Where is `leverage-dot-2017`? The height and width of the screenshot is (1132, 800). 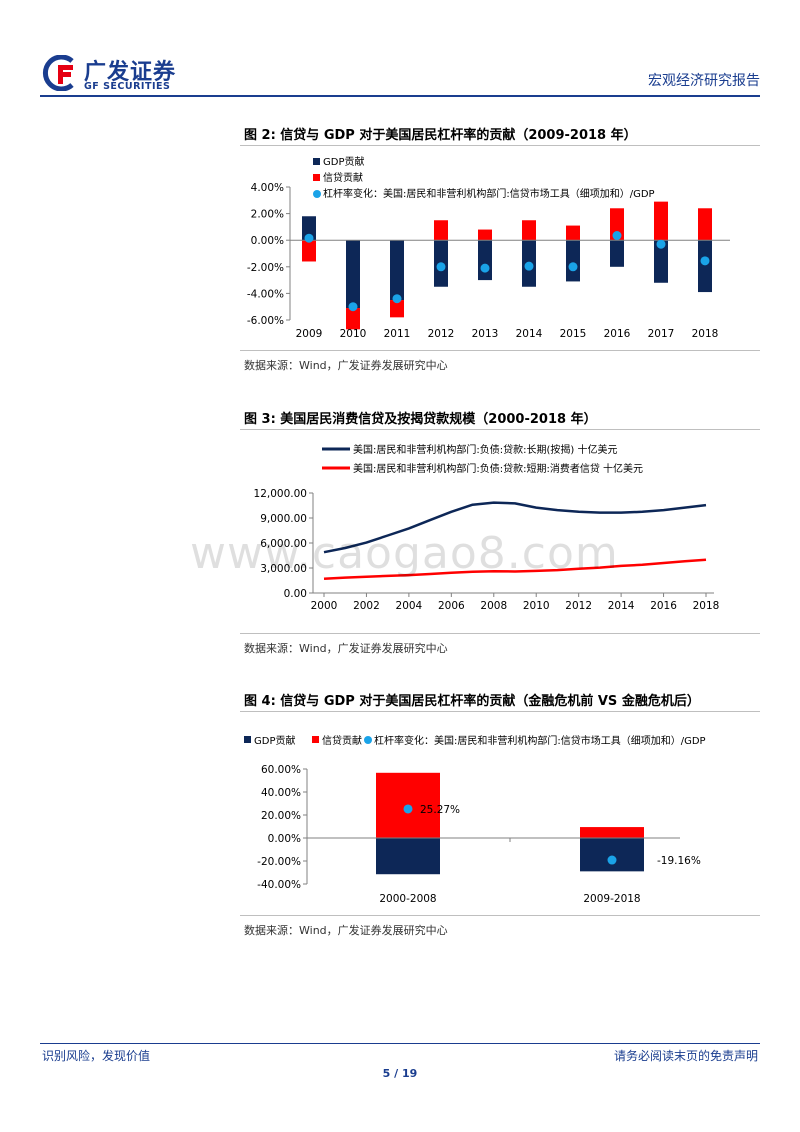 leverage-dot-2017 is located at coordinates (661, 244).